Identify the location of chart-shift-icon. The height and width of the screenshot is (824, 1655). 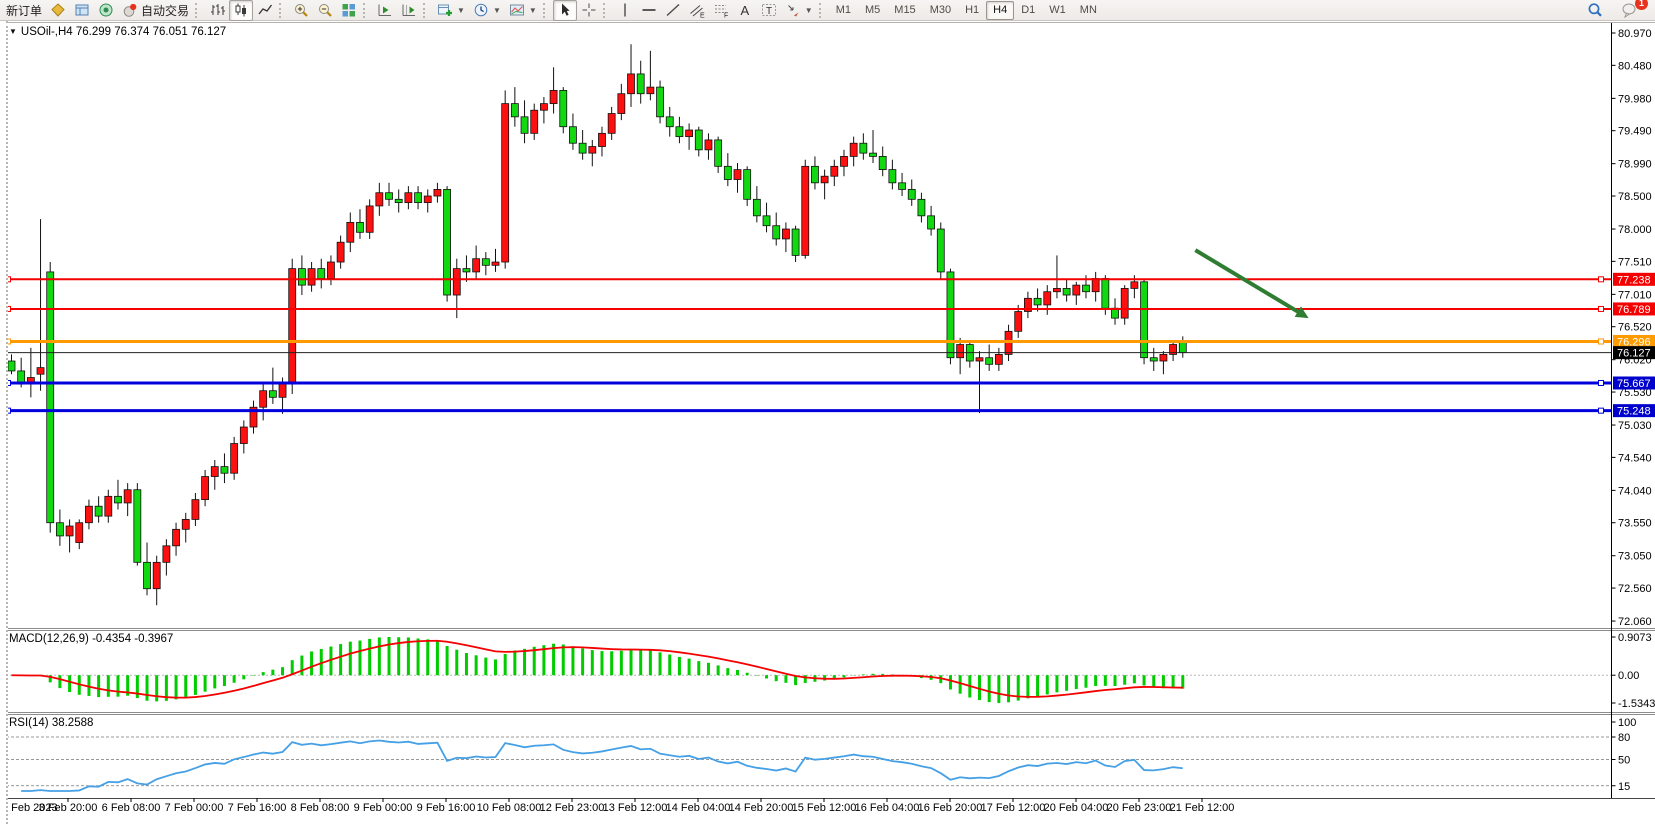
(409, 10).